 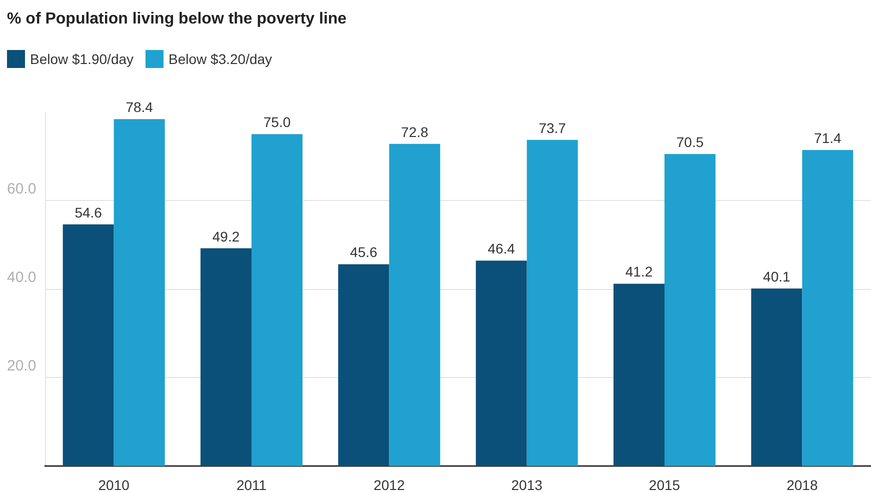 I want to click on legend-label: Below $3.20/day, so click(x=220, y=59).